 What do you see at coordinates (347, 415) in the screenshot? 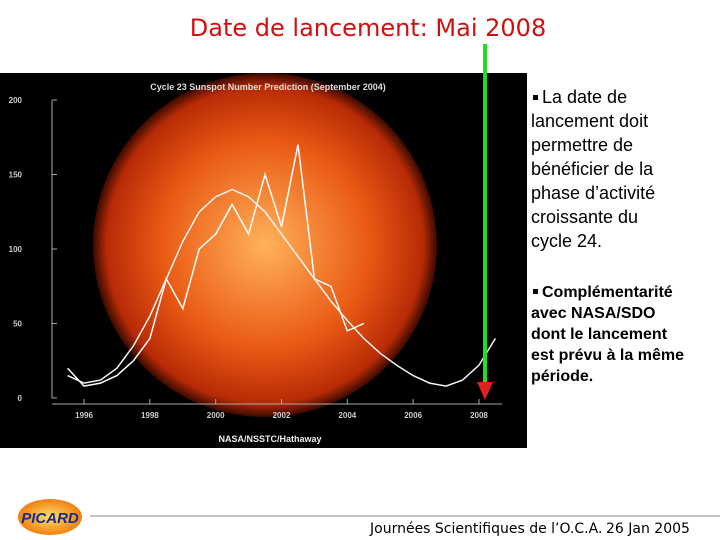
I see `x-tick-label: 2004` at bounding box center [347, 415].